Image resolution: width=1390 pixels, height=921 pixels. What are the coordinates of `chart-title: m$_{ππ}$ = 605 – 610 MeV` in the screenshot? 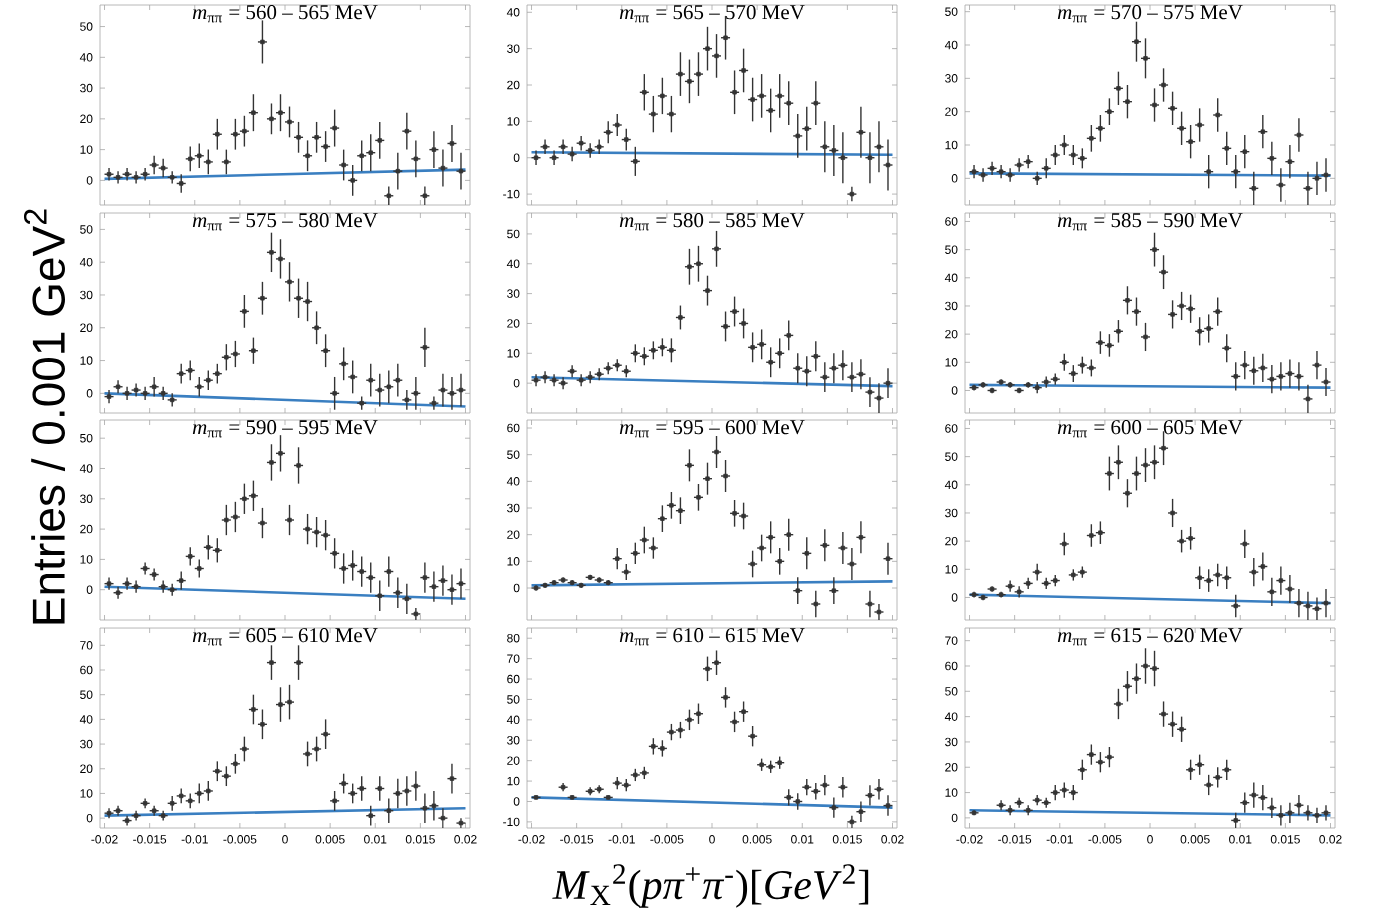 It's located at (285, 637).